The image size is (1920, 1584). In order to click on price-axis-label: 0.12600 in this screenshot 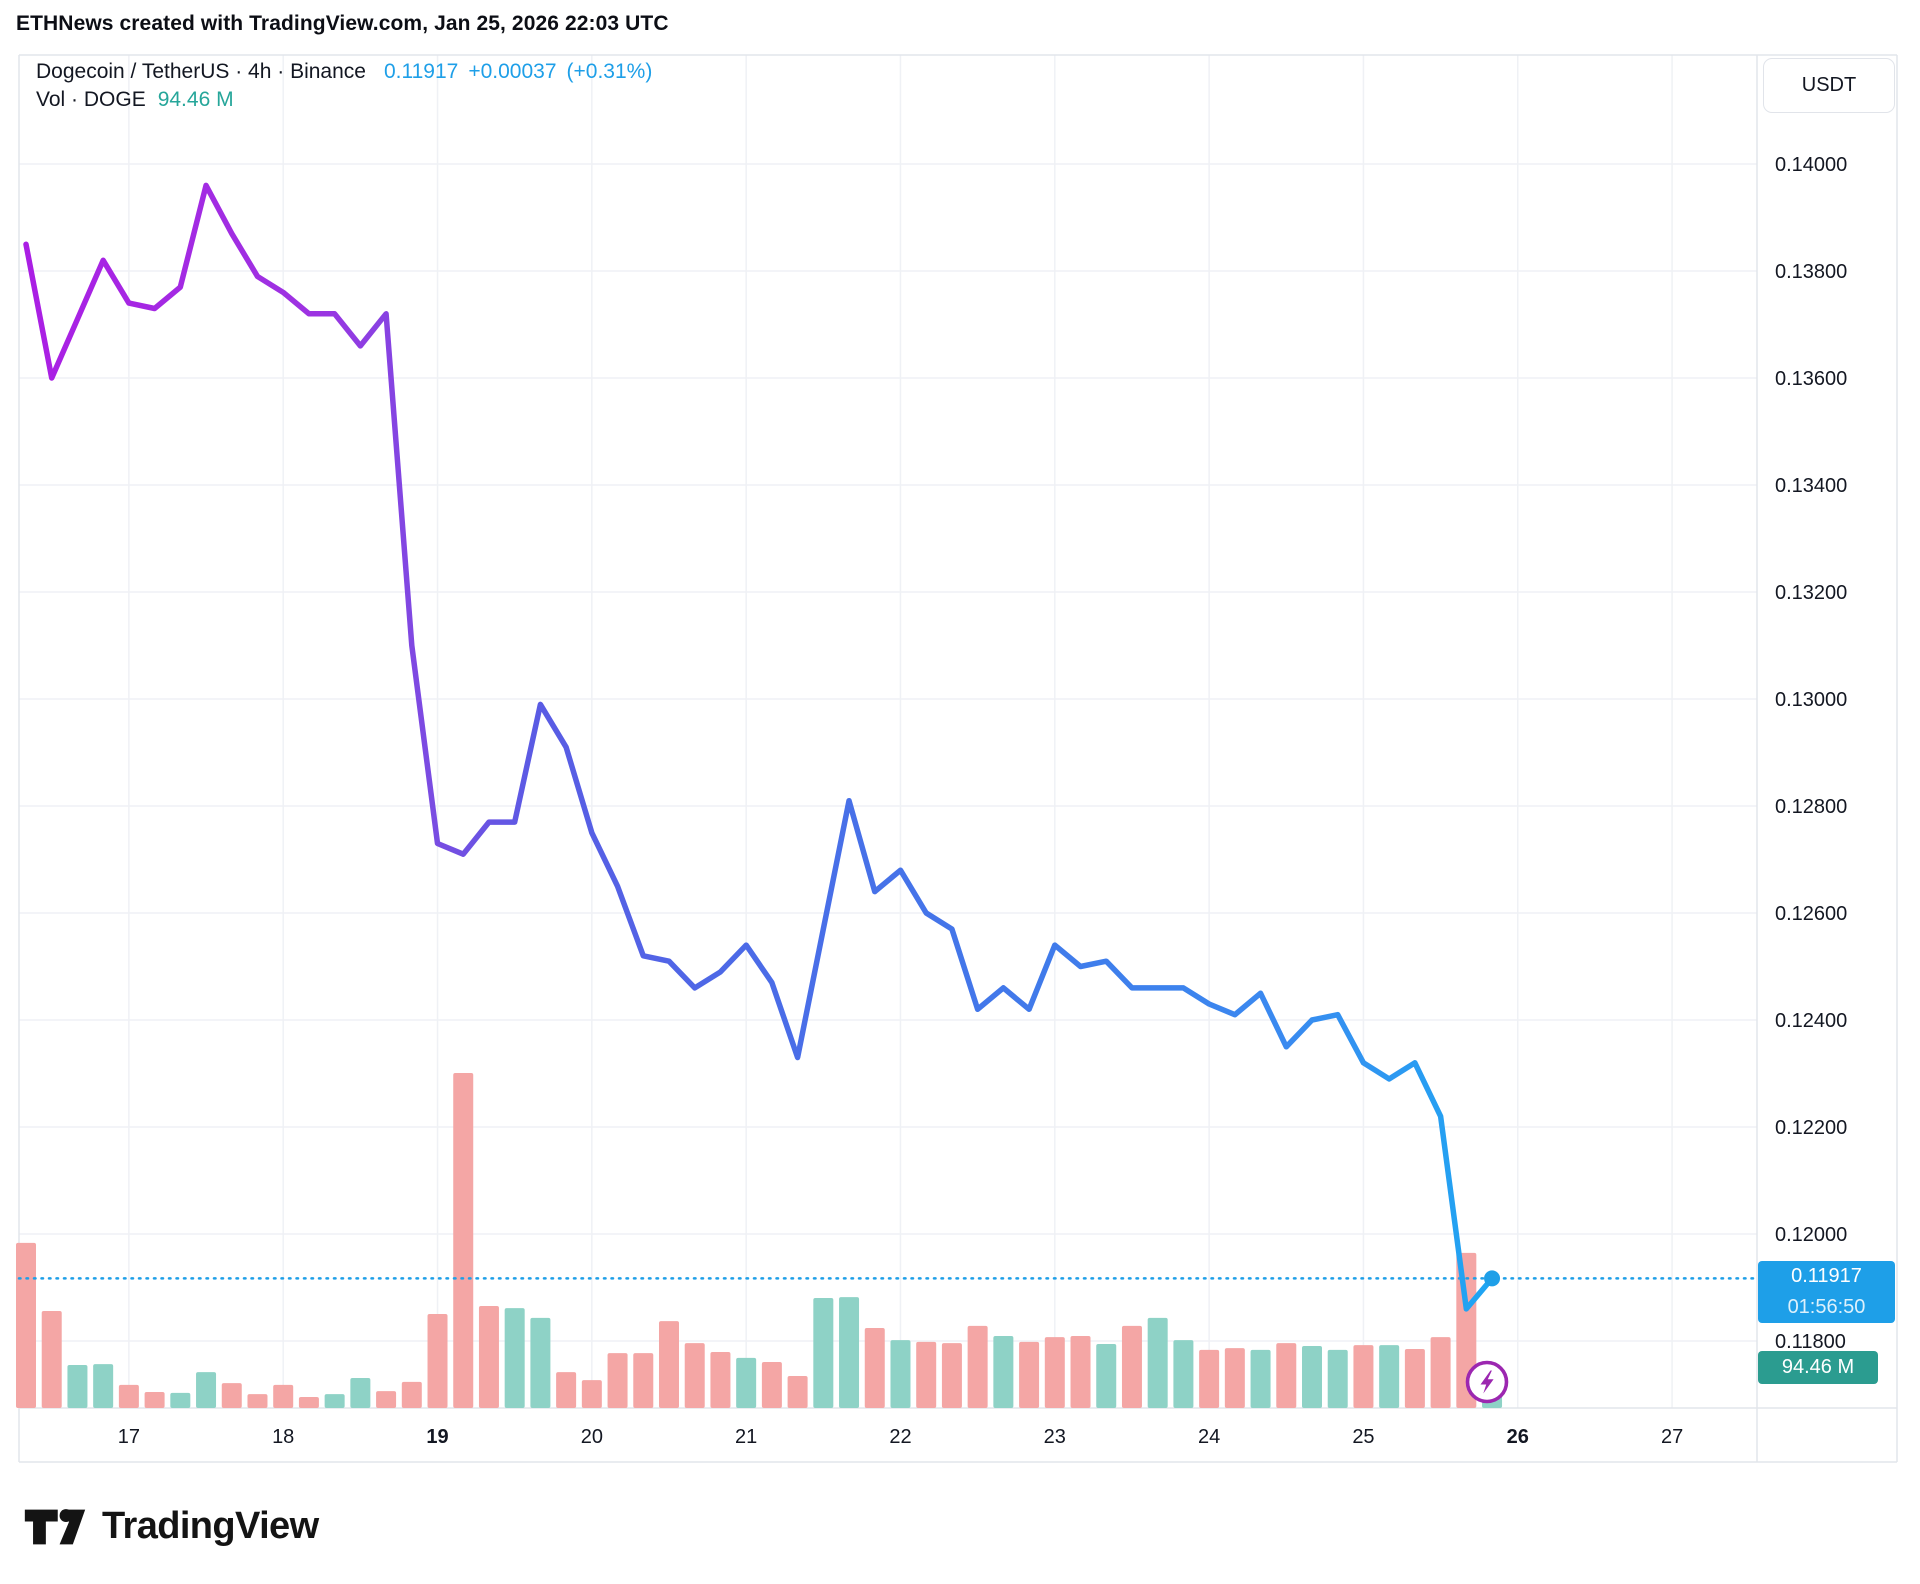, I will do `click(1811, 914)`.